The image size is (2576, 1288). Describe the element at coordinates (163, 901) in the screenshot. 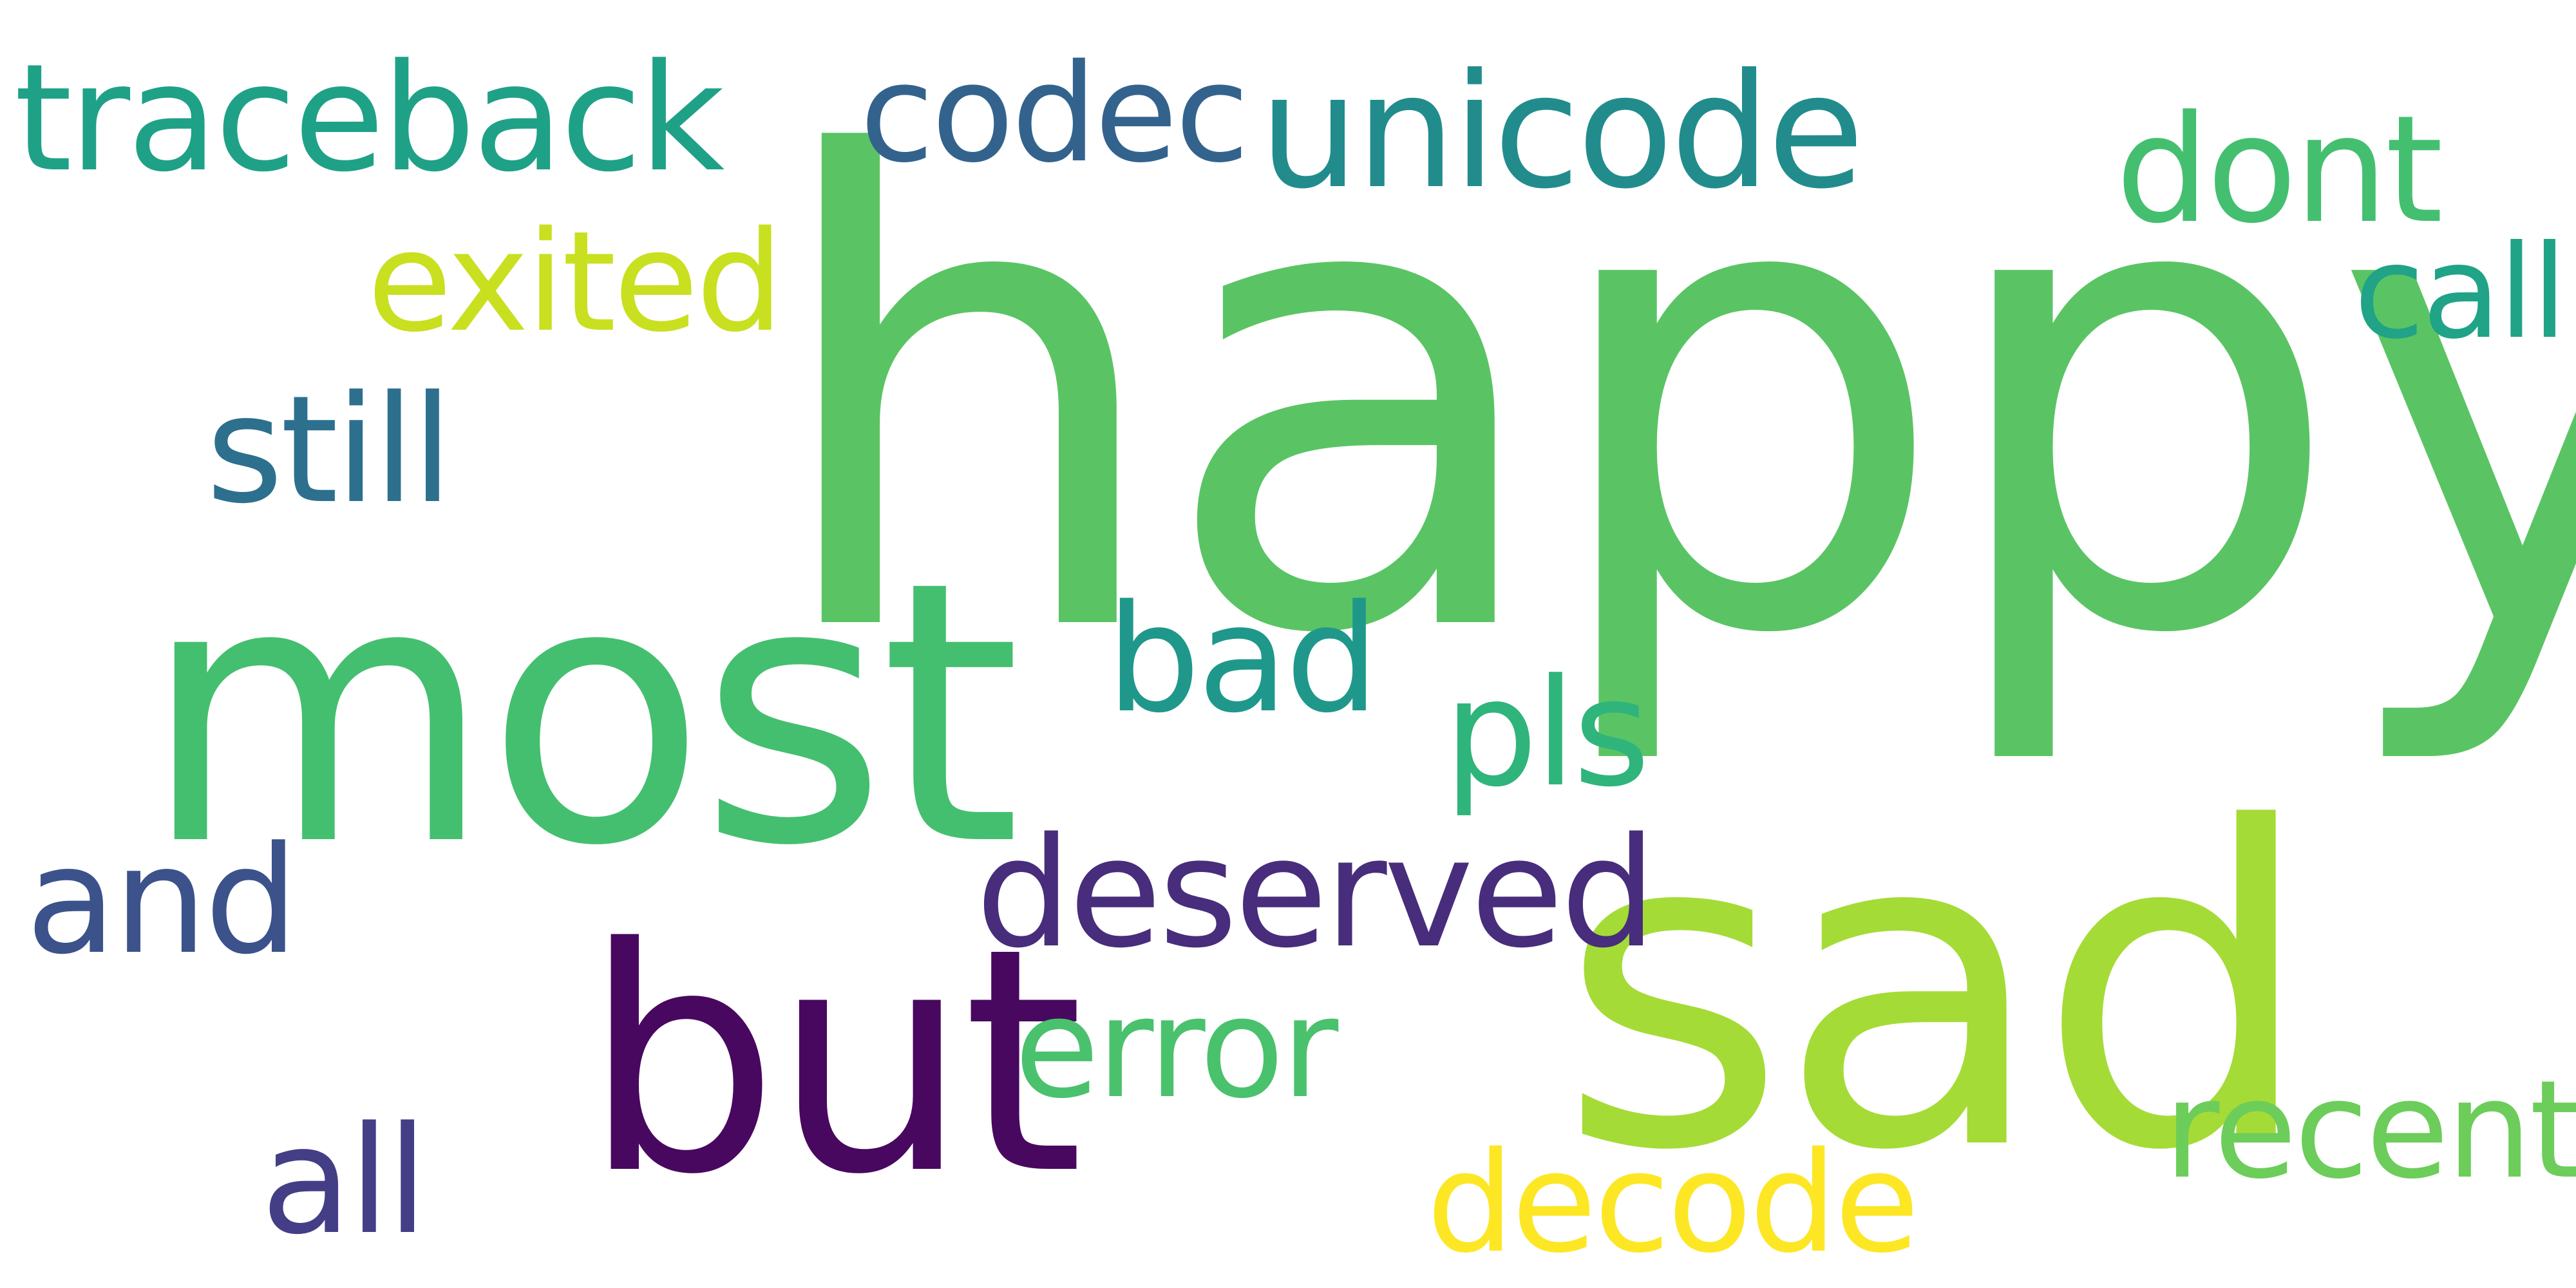

I see `word-and: and` at that location.